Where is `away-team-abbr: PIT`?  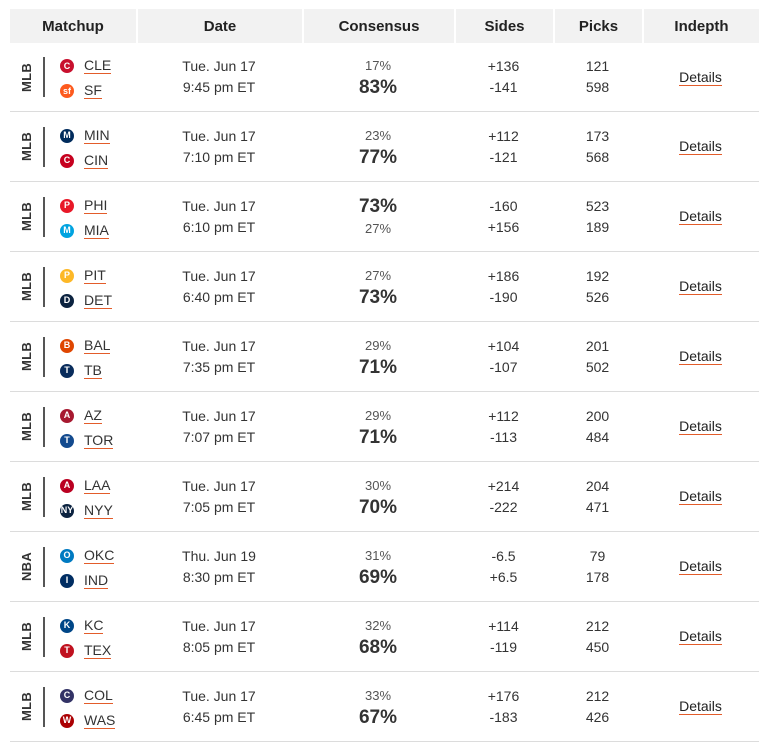
away-team-abbr: PIT is located at coordinates (95, 275).